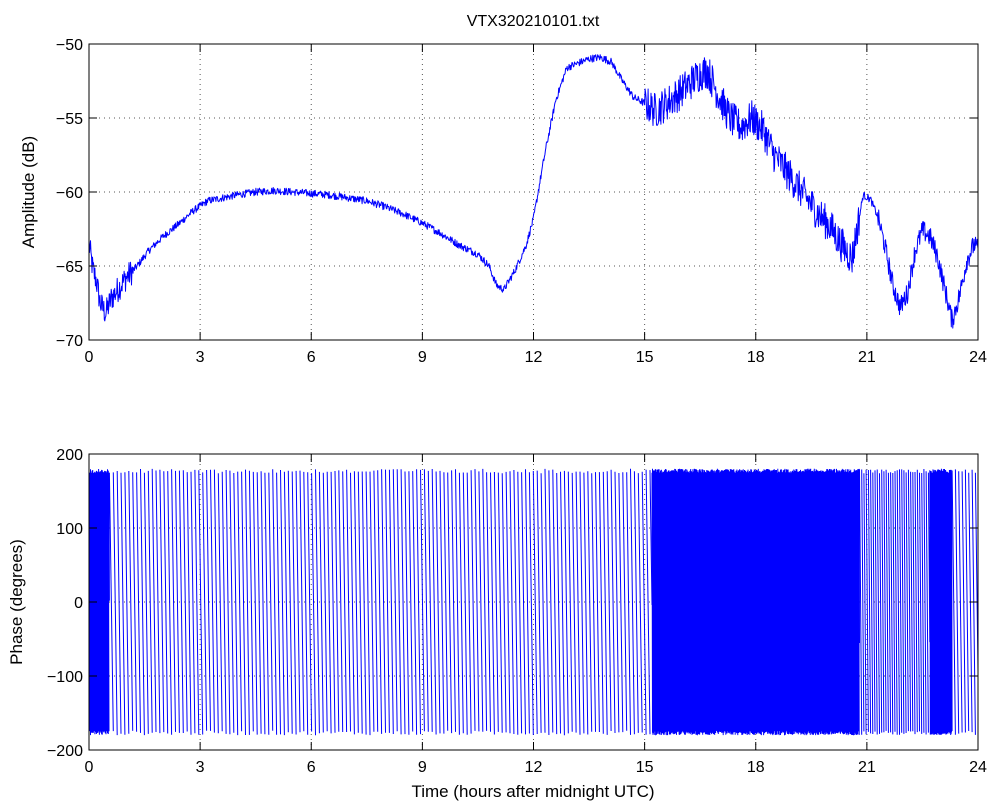 The height and width of the screenshot is (806, 998). What do you see at coordinates (69, 455) in the screenshot?
I see `phase-y-tick-label: 200` at bounding box center [69, 455].